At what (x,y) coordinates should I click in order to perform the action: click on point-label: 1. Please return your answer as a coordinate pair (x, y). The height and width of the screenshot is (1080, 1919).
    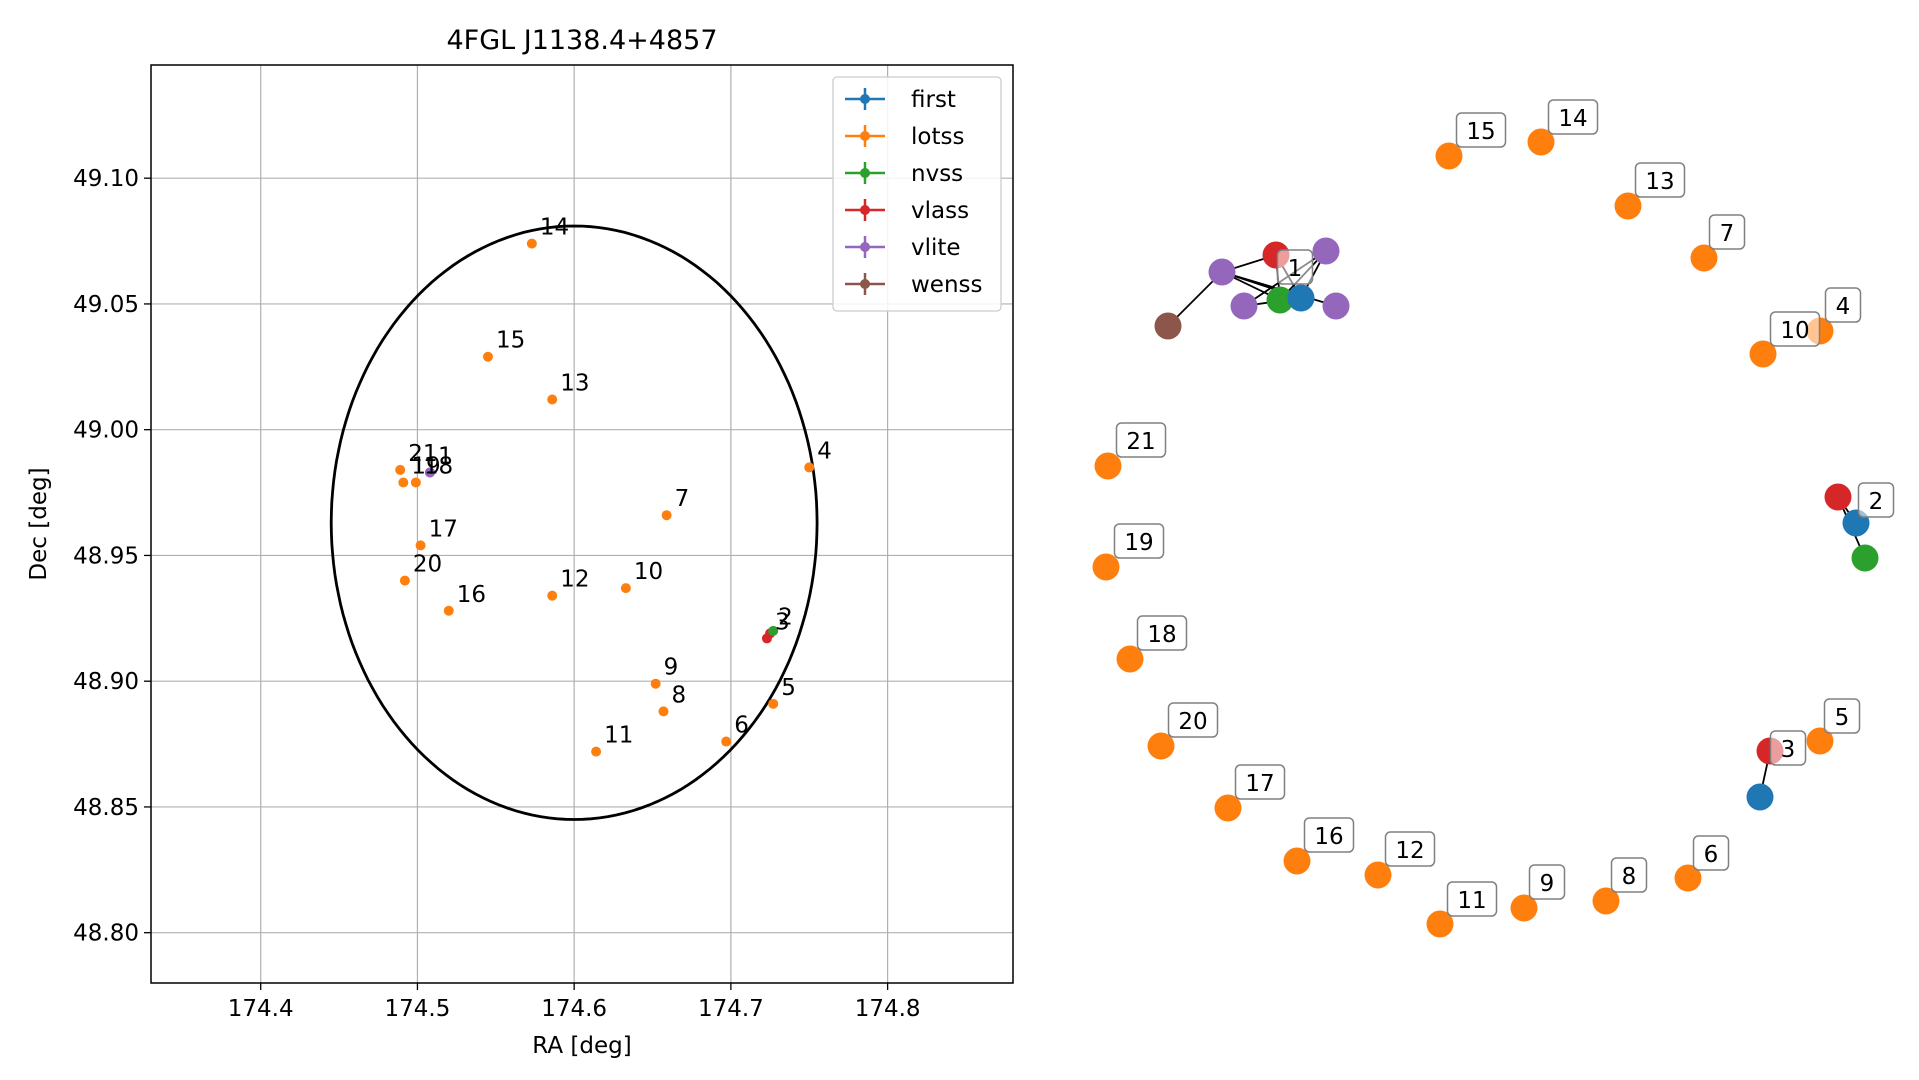
    Looking at the image, I should click on (445, 456).